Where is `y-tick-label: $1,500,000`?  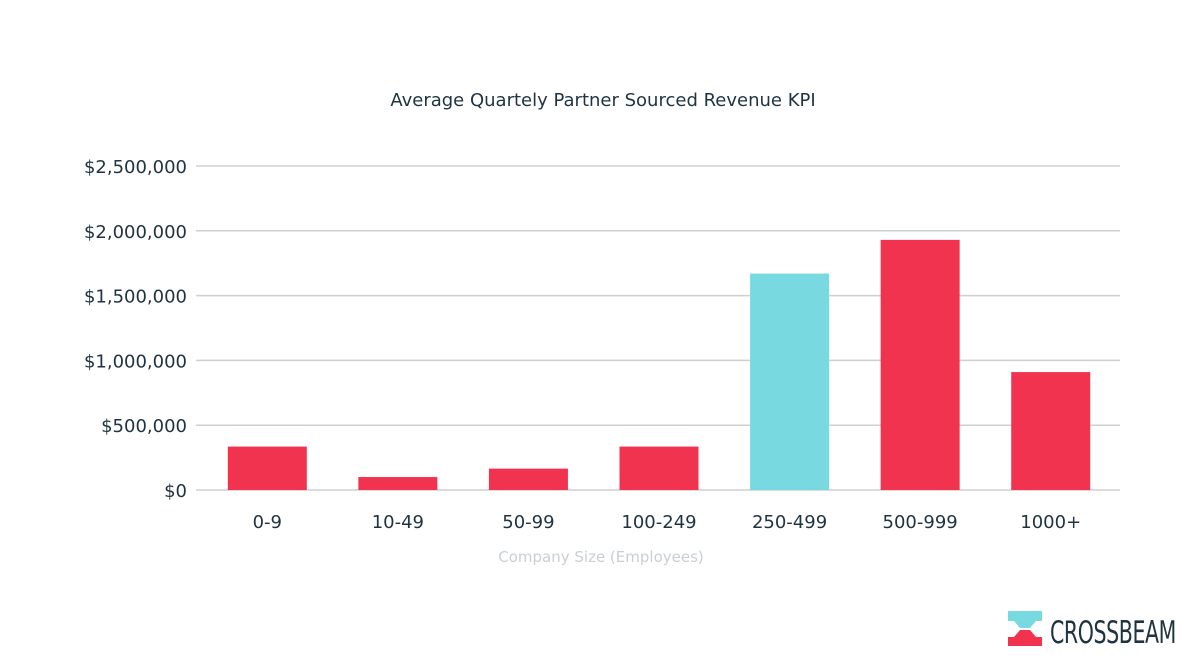 y-tick-label: $1,500,000 is located at coordinates (135, 297).